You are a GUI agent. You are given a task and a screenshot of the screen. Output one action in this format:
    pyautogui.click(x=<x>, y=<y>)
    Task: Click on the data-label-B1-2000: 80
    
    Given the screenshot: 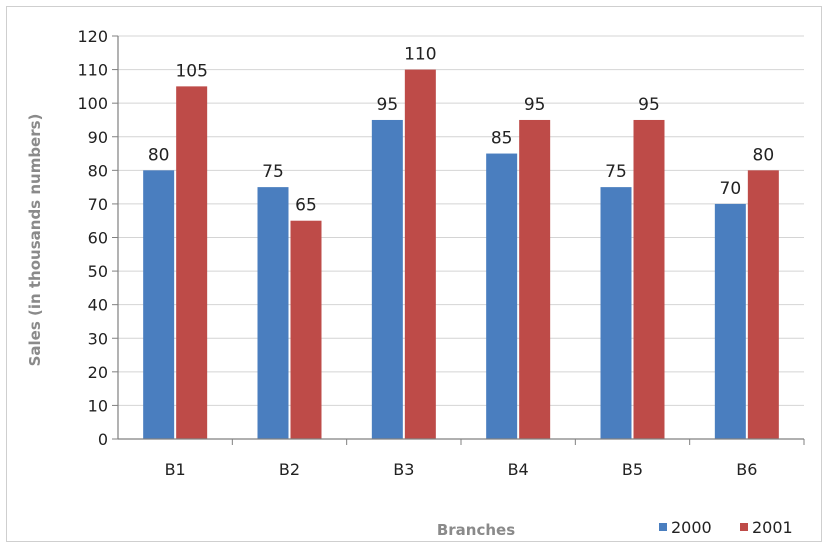 What is the action you would take?
    pyautogui.click(x=159, y=155)
    